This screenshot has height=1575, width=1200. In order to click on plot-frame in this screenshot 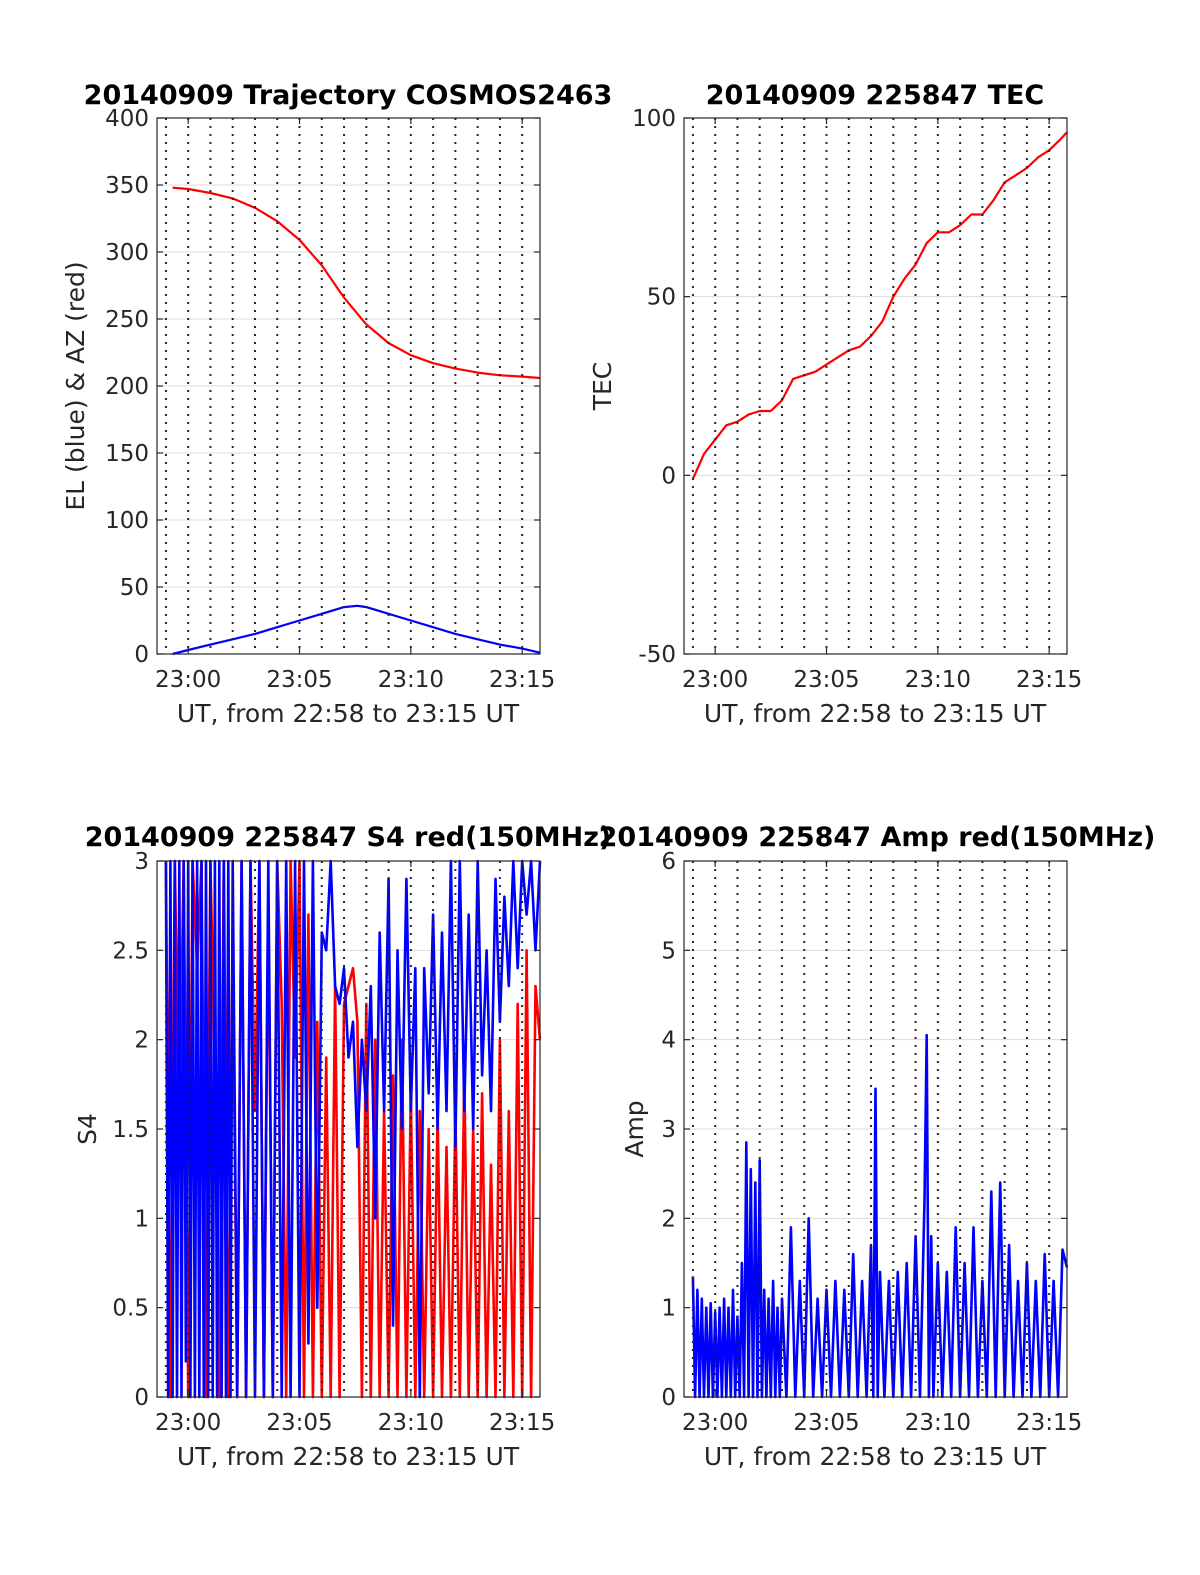, I will do `click(875, 386)`.